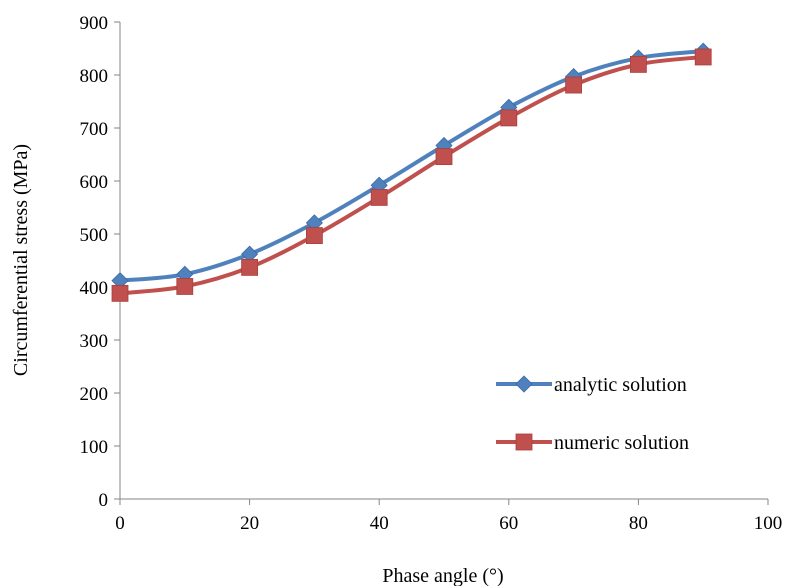 The width and height of the screenshot is (789, 586). Describe the element at coordinates (638, 523) in the screenshot. I see `x-tick-label: 80` at that location.